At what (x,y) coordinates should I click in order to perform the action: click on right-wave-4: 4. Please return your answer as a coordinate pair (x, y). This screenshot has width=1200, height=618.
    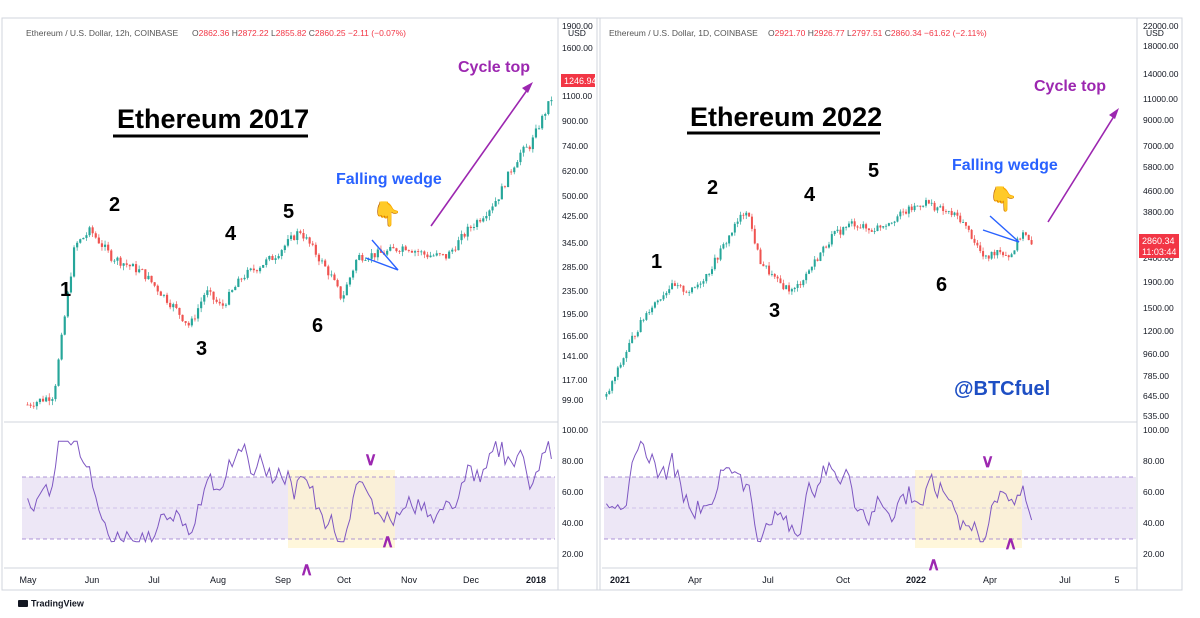
    Looking at the image, I should click on (810, 195).